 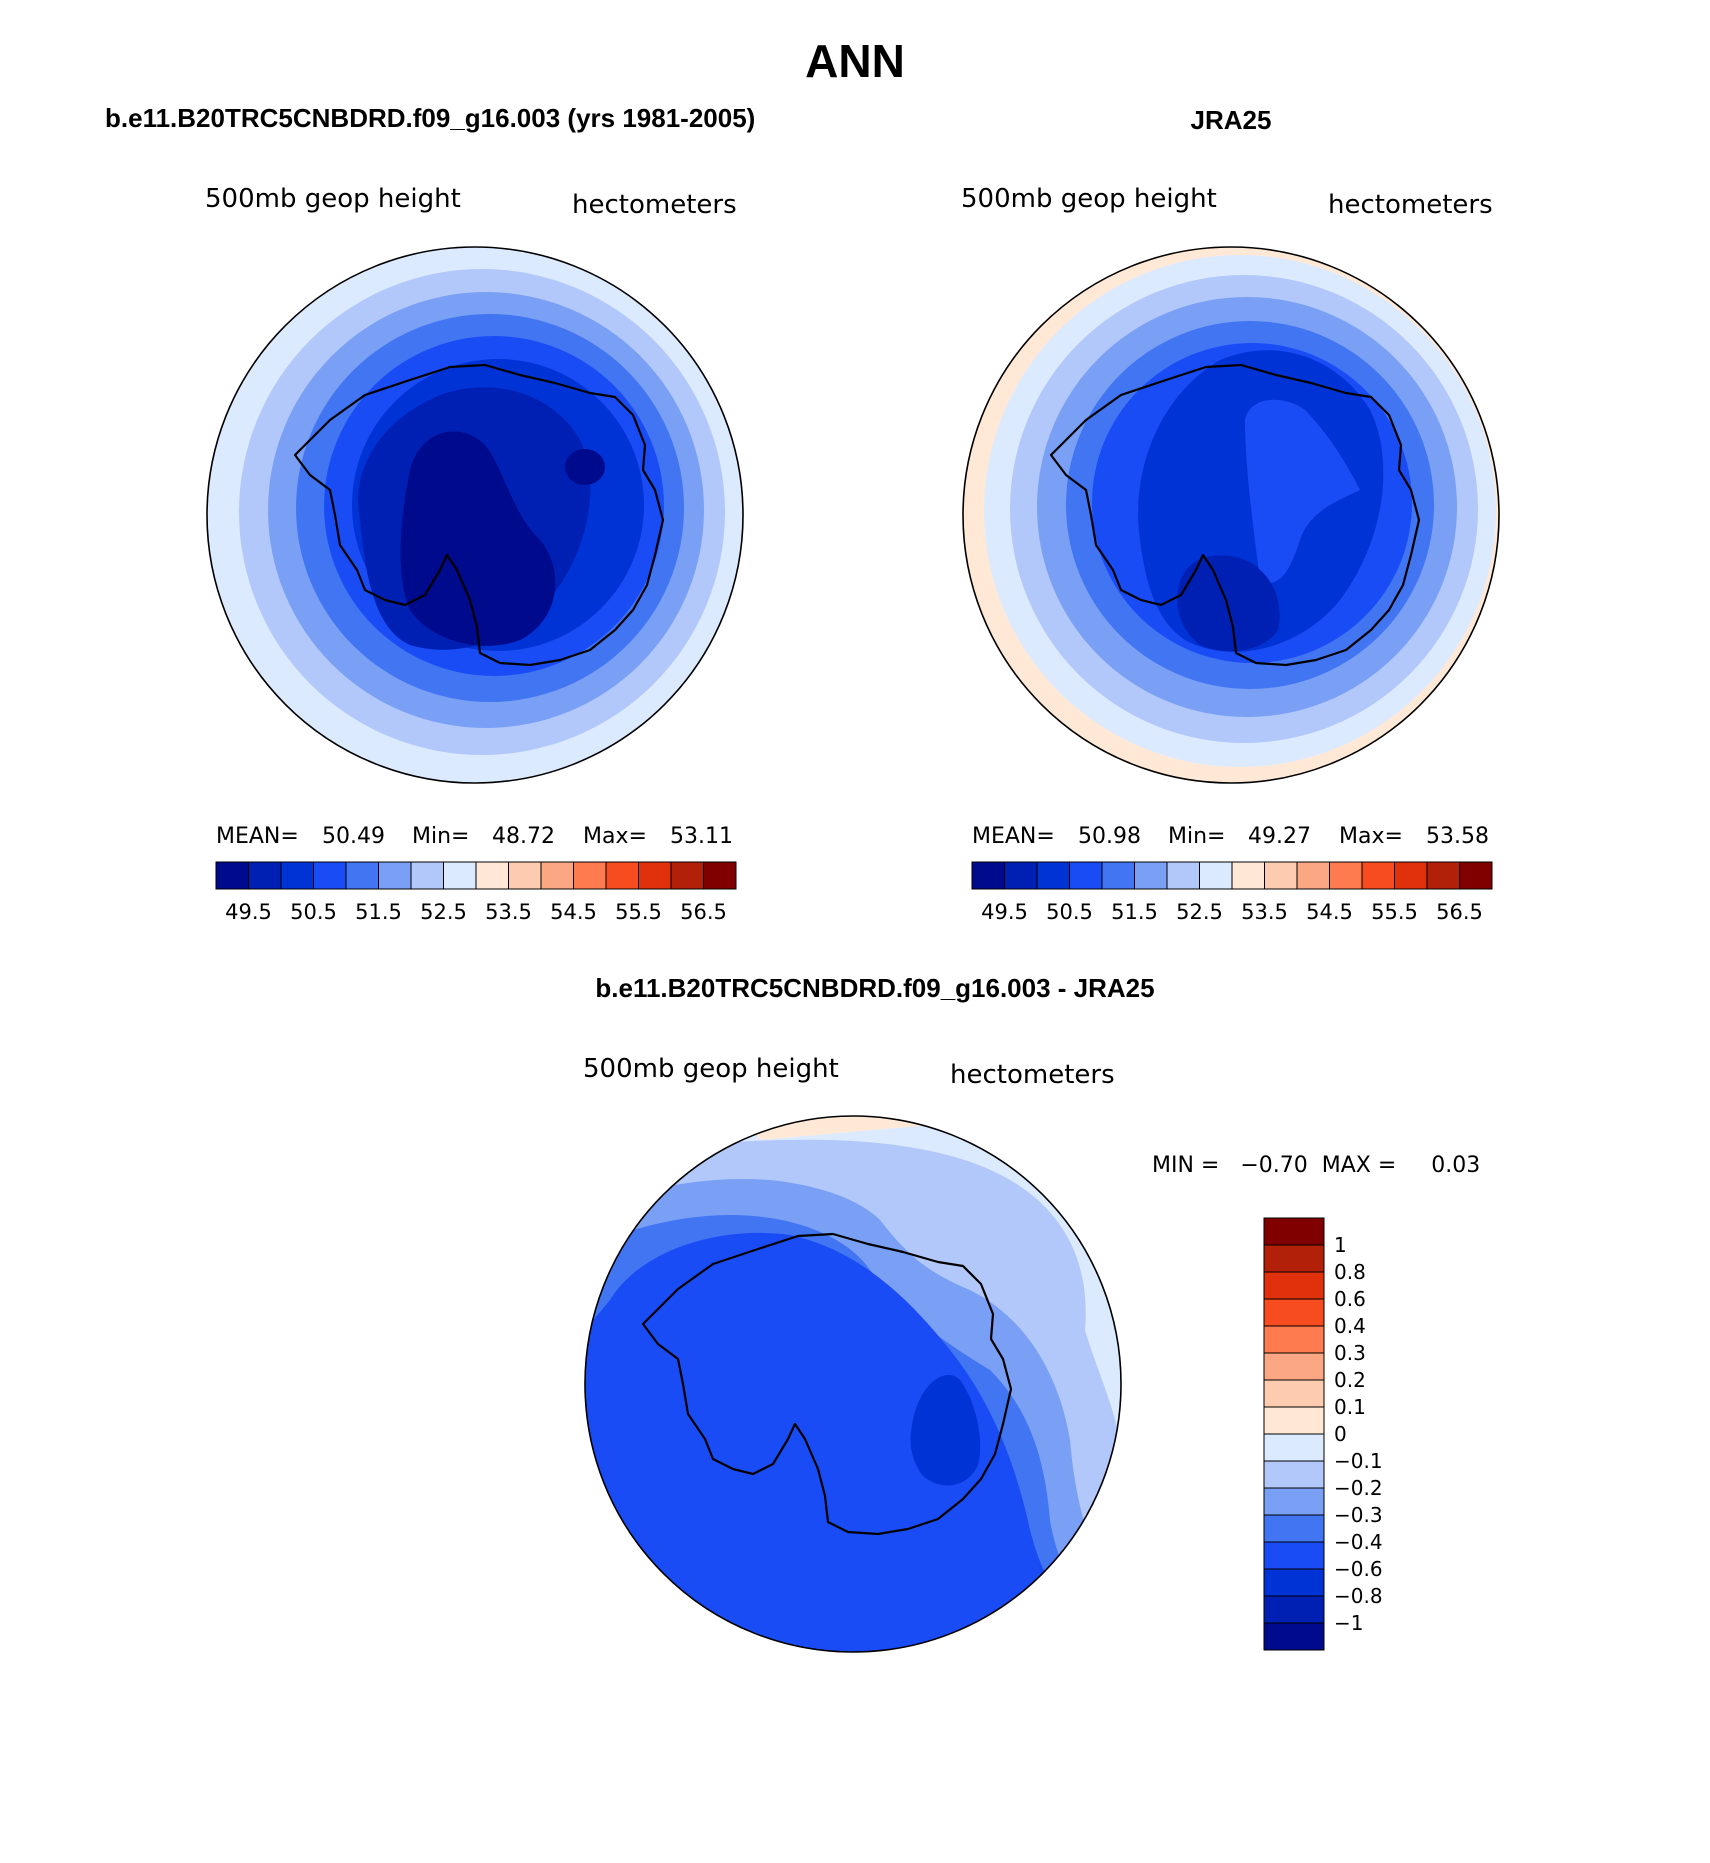 I want to click on panel-obs-min-label: Min=, so click(x=1196, y=836).